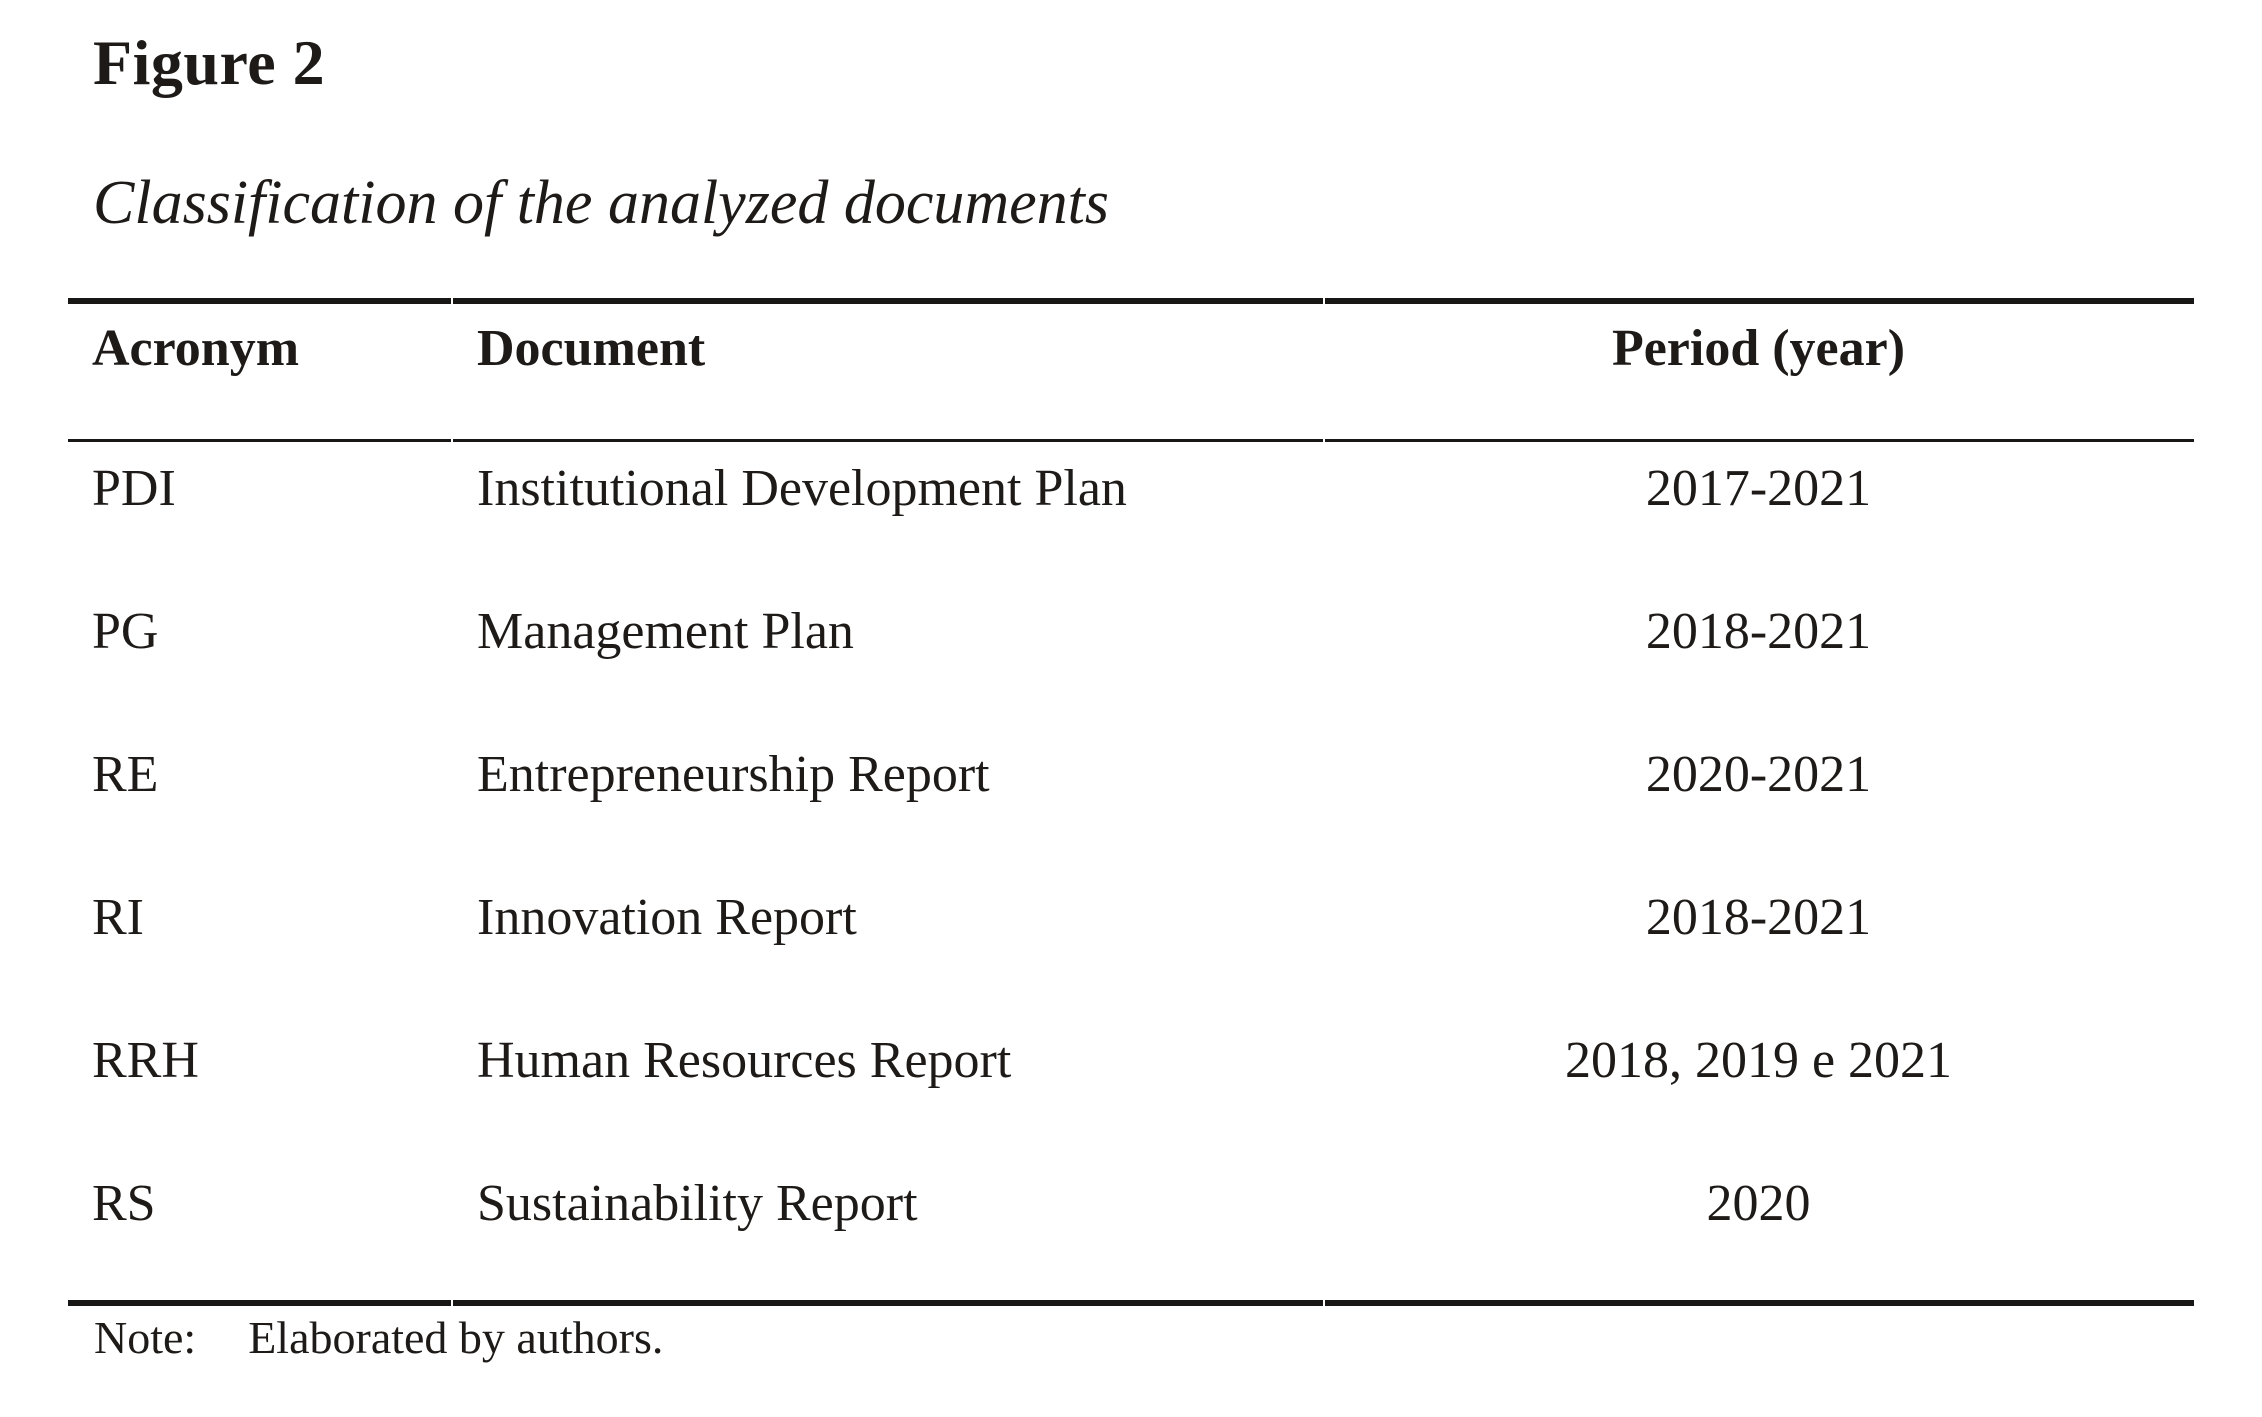  Describe the element at coordinates (1131, 656) in the screenshot. I see `table-row: PG Management Plan 2018-2021` at that location.